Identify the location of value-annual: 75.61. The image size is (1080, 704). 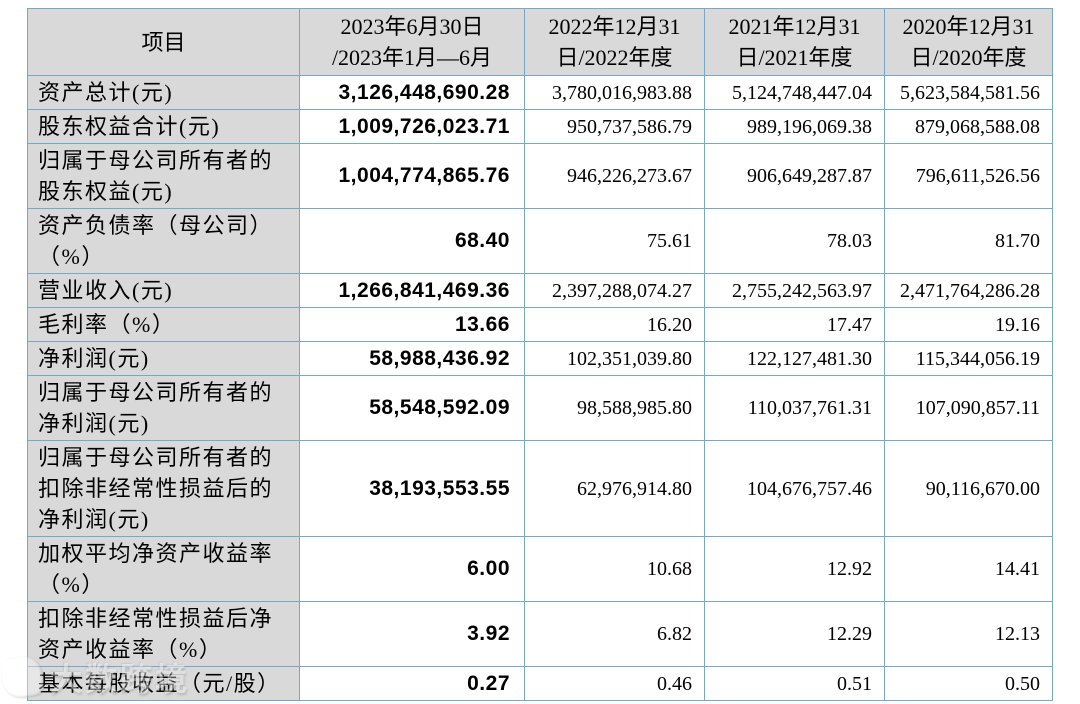
(614, 241).